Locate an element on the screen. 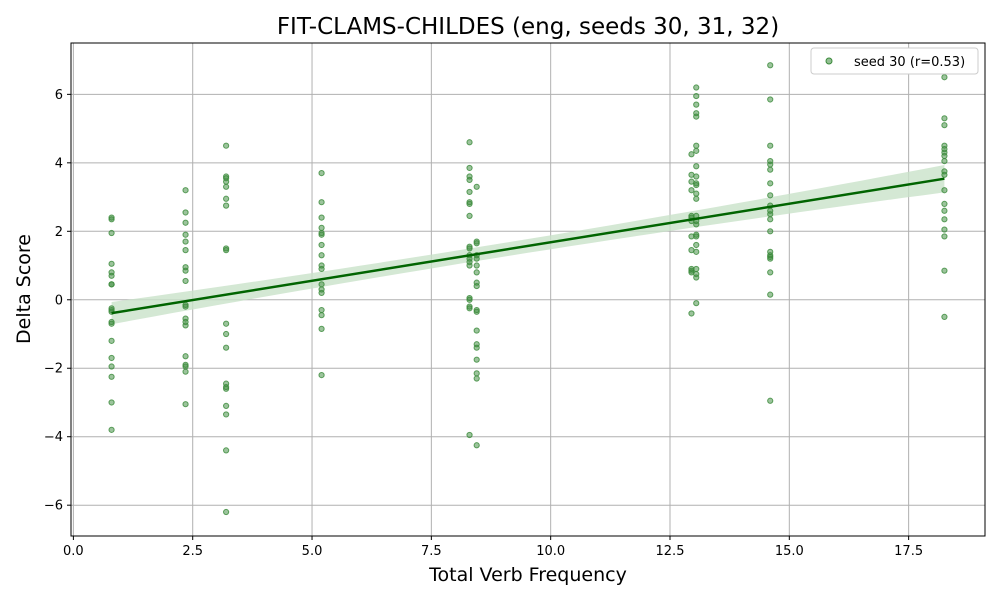 The image size is (1000, 600). x-tick-label: 5.0 is located at coordinates (312, 551).